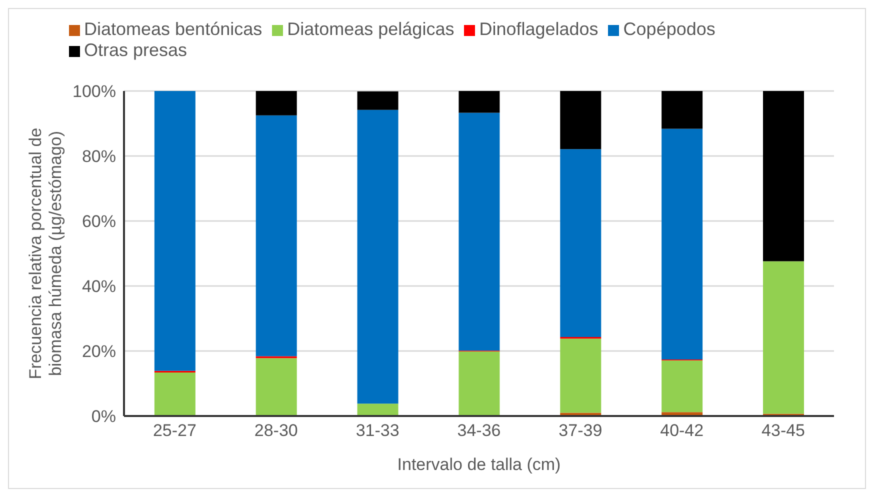  Describe the element at coordinates (136, 50) in the screenshot. I see `legend-label: Otras presas` at that location.